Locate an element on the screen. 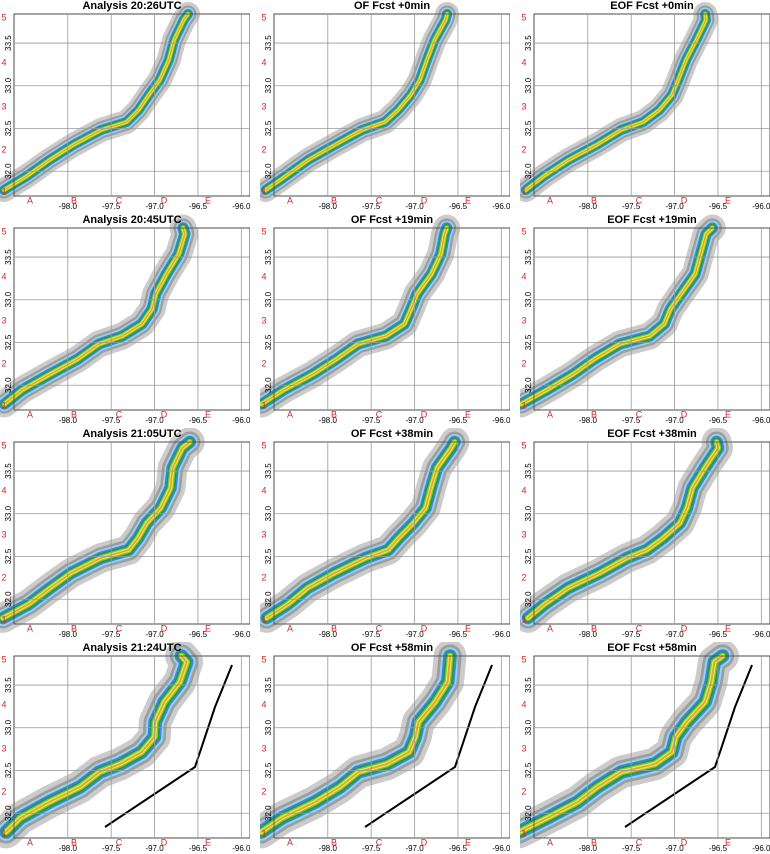 This screenshot has width=770, height=854. panel-title: EOF Fcst +19min is located at coordinates (652, 220).